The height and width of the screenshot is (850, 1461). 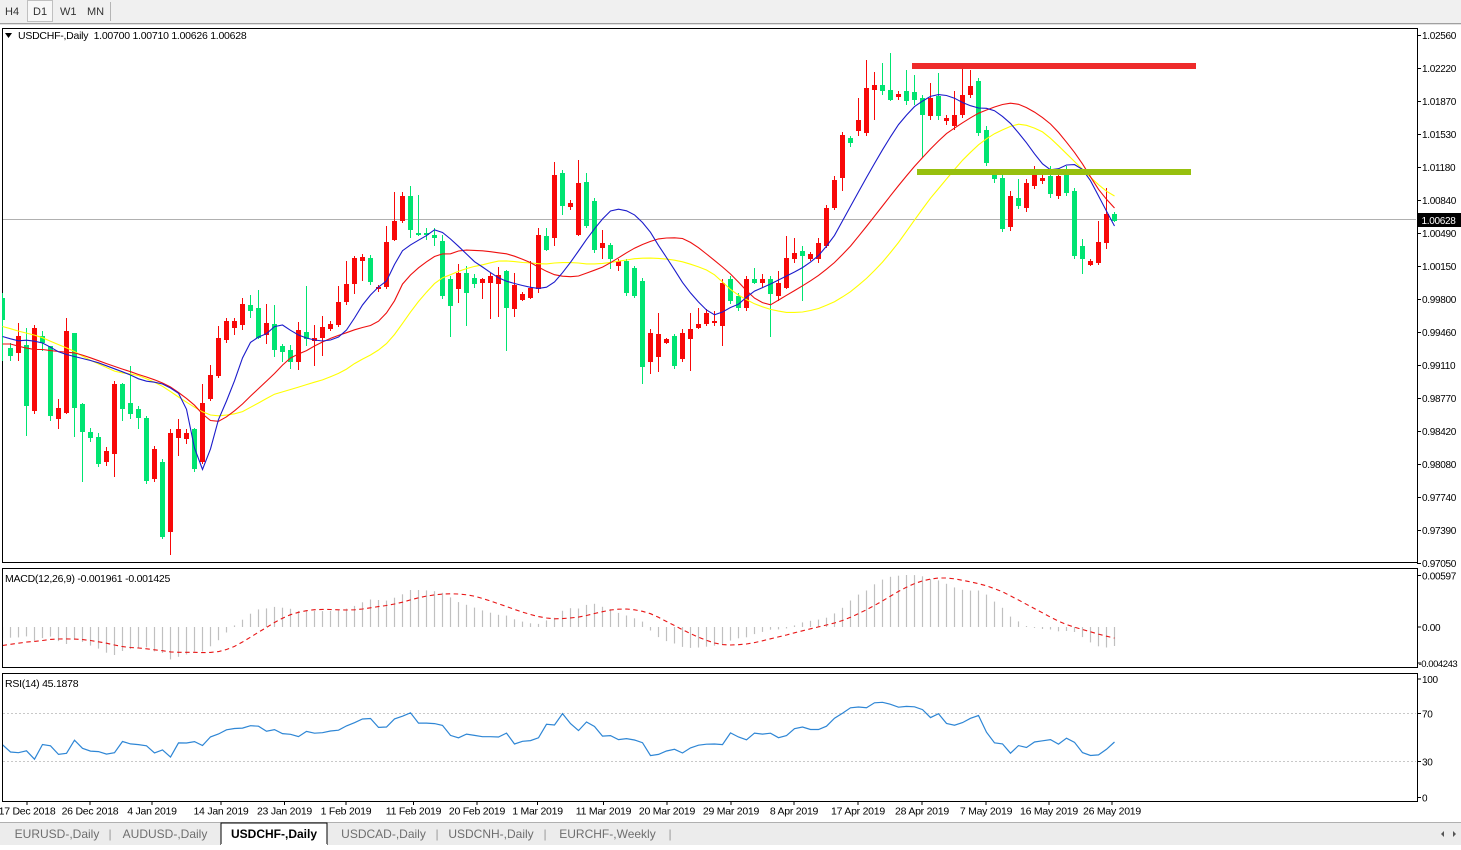 I want to click on svg-text: 30, so click(x=1427, y=762).